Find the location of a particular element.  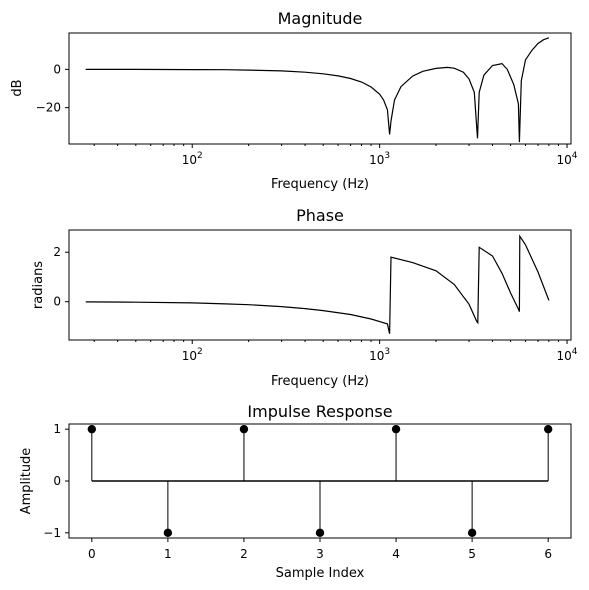

magnitude-ytick-label: −20 is located at coordinates (48, 108).